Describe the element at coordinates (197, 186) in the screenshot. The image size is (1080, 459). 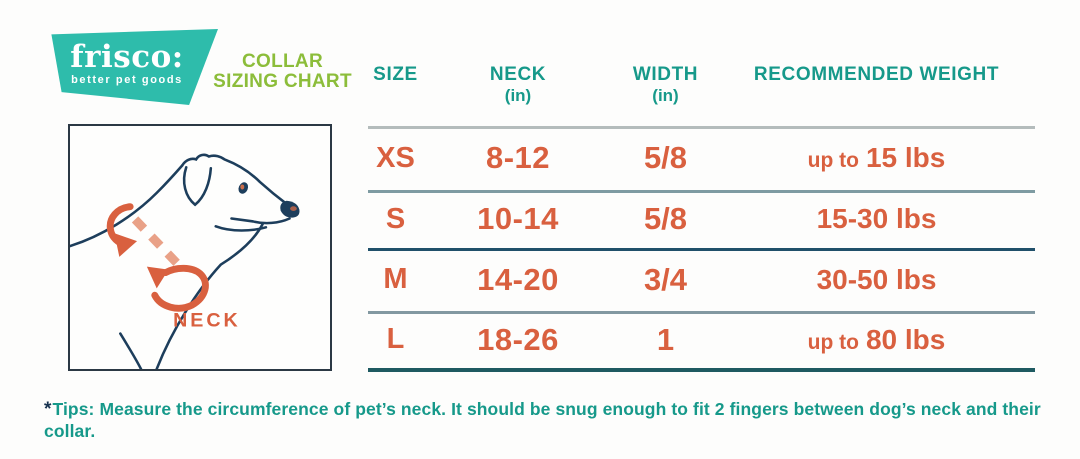
I see `dog-ear-line` at that location.